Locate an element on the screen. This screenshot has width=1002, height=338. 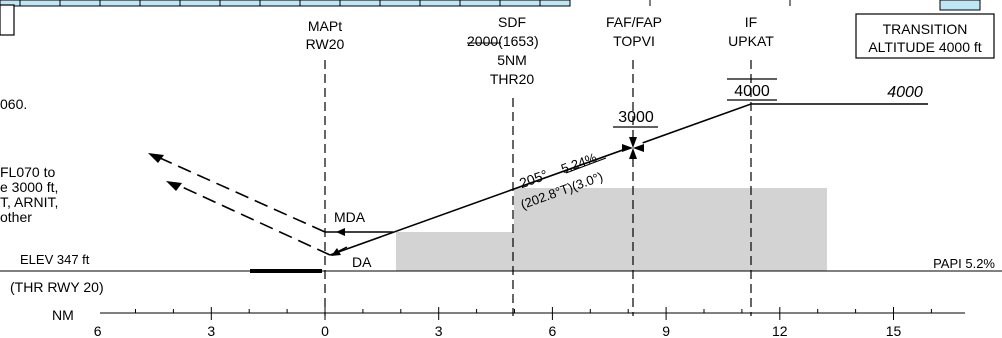
mapt-label: MAPt is located at coordinates (325, 26).